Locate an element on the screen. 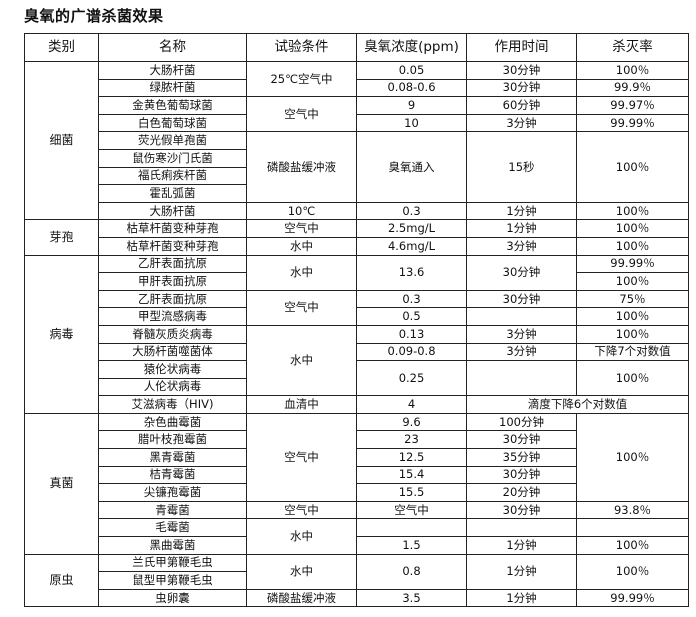  table-cell: 20分钟 is located at coordinates (521, 492).